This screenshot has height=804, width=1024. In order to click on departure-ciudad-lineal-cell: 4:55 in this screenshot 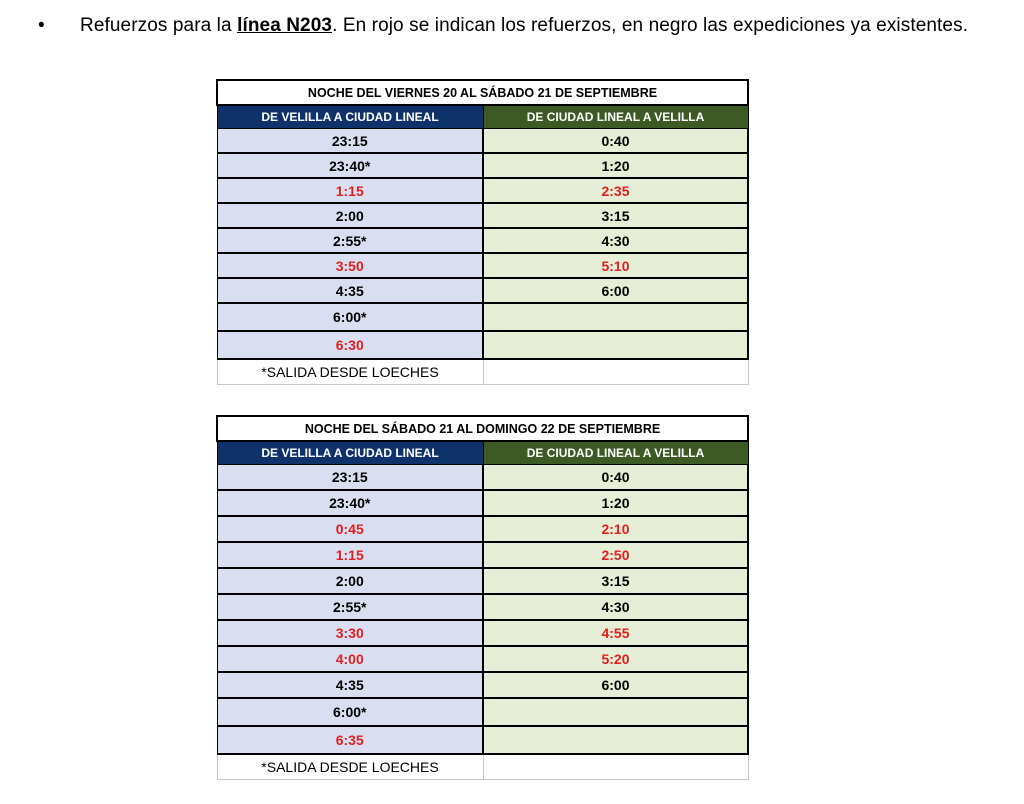, I will do `click(616, 633)`.